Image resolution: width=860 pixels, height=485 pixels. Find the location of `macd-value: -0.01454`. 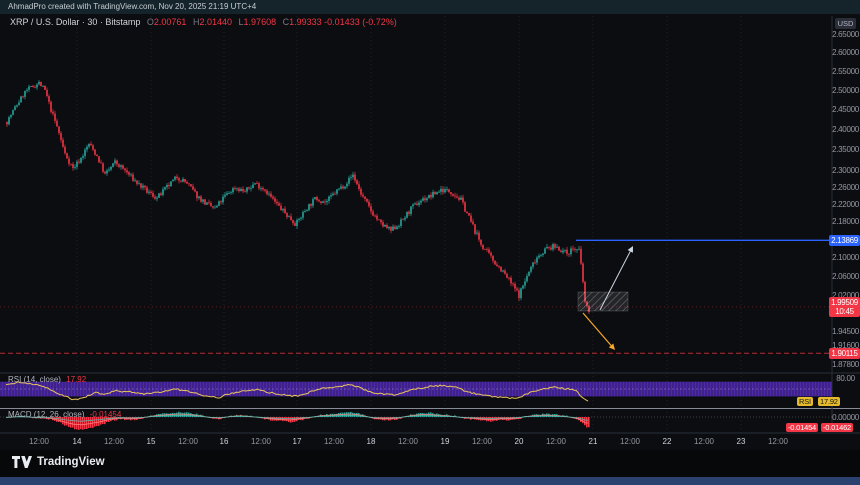

macd-value: -0.01454 is located at coordinates (105, 414).